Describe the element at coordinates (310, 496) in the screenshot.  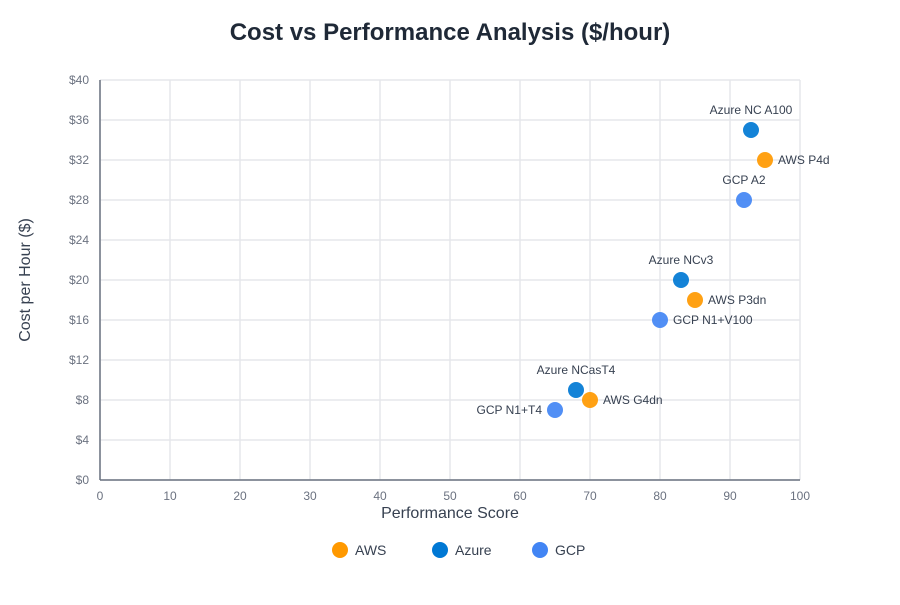
I see `x-tick-label: 30` at that location.